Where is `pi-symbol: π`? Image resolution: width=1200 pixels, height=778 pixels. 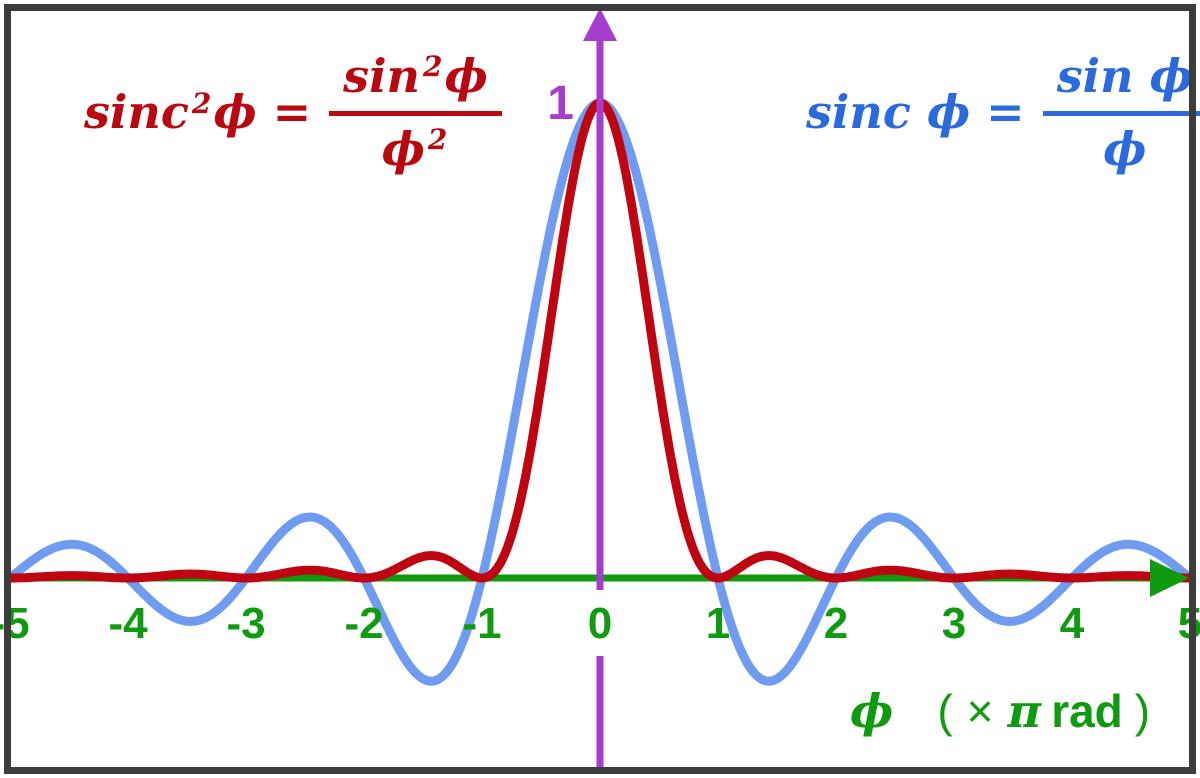 pi-symbol: π is located at coordinates (1024, 711).